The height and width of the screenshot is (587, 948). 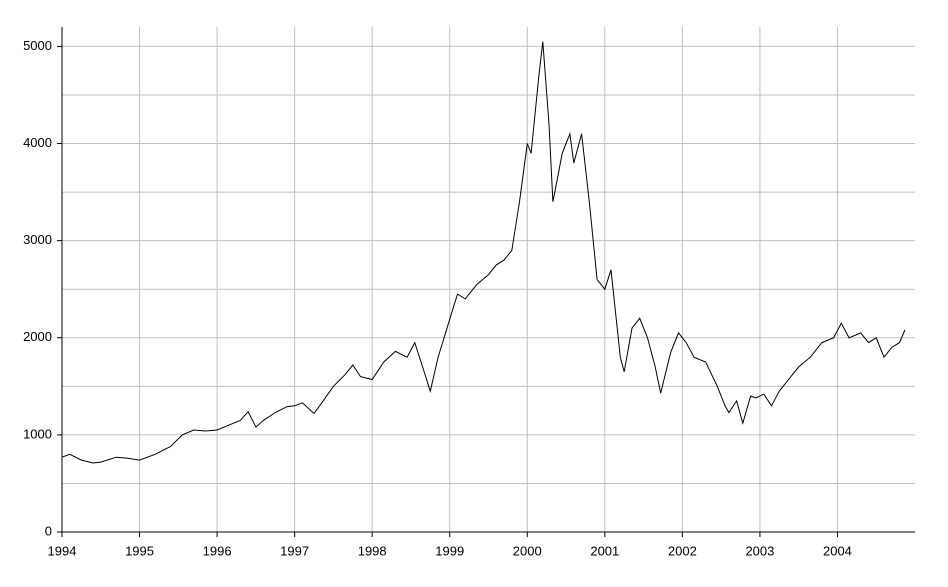 I want to click on y-tick-label: 4000, so click(x=37, y=142).